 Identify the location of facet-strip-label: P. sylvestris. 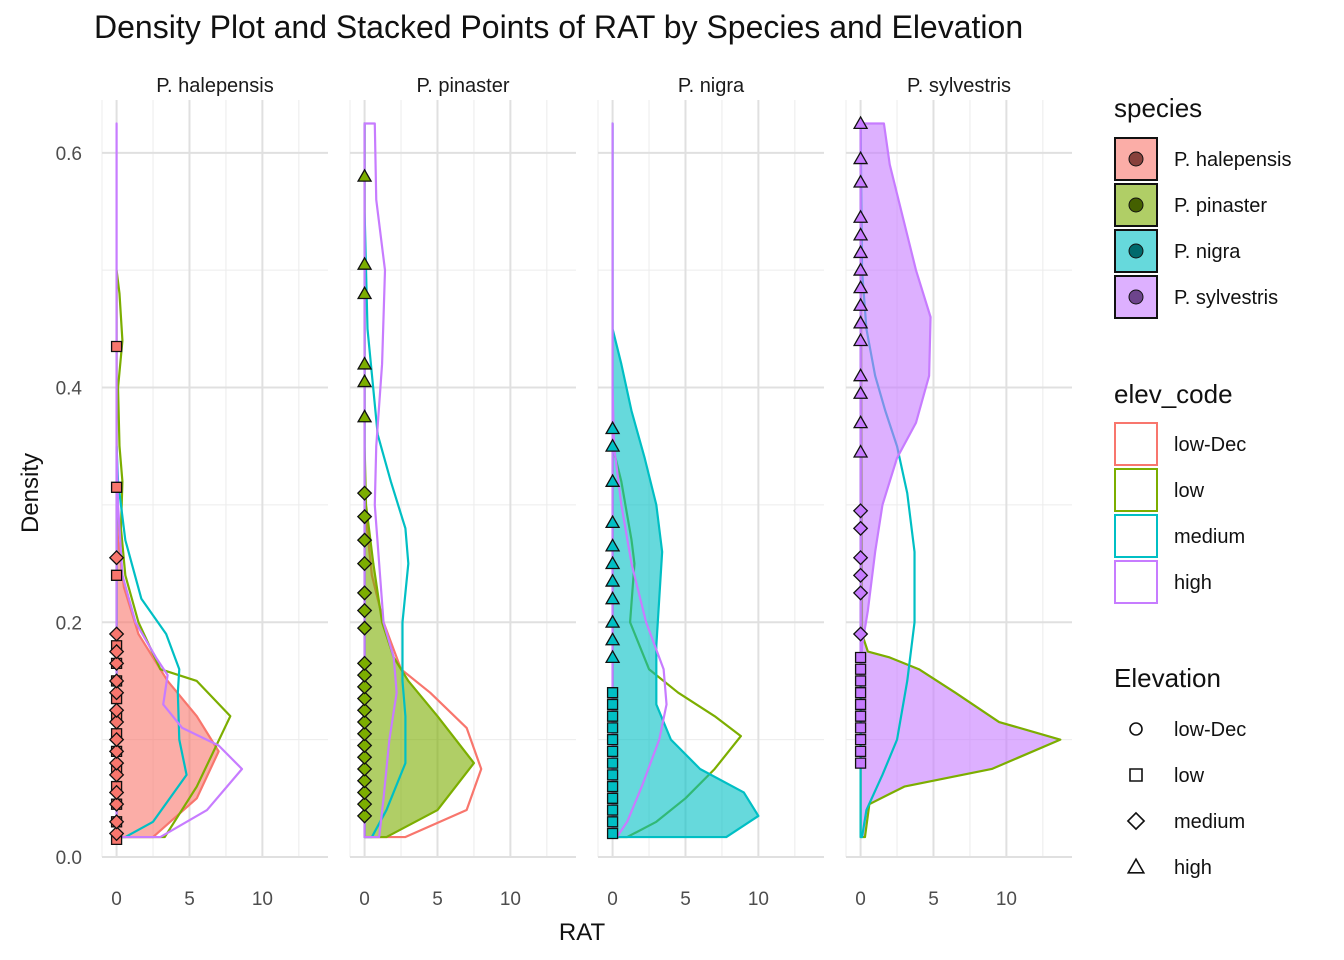
(959, 86).